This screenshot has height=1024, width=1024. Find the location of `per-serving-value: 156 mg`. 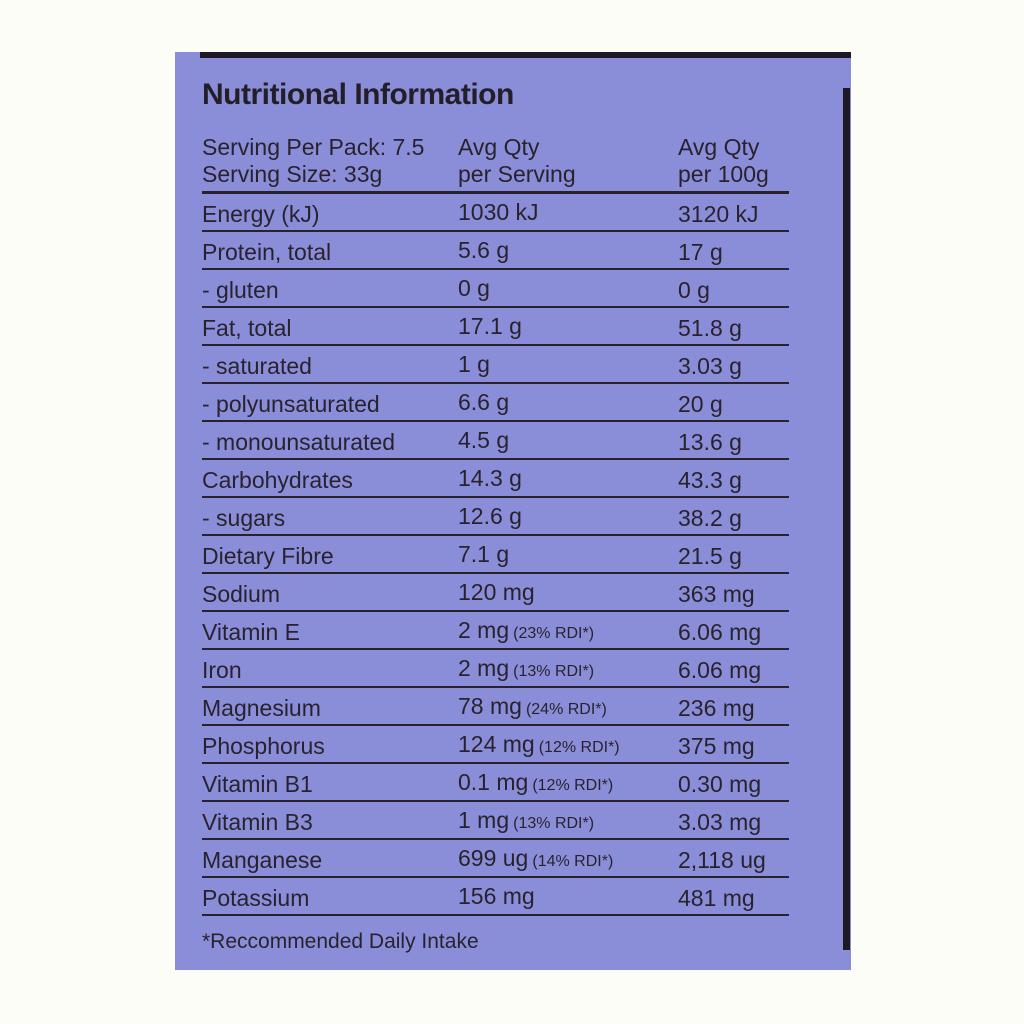

per-serving-value: 156 mg is located at coordinates (496, 896).